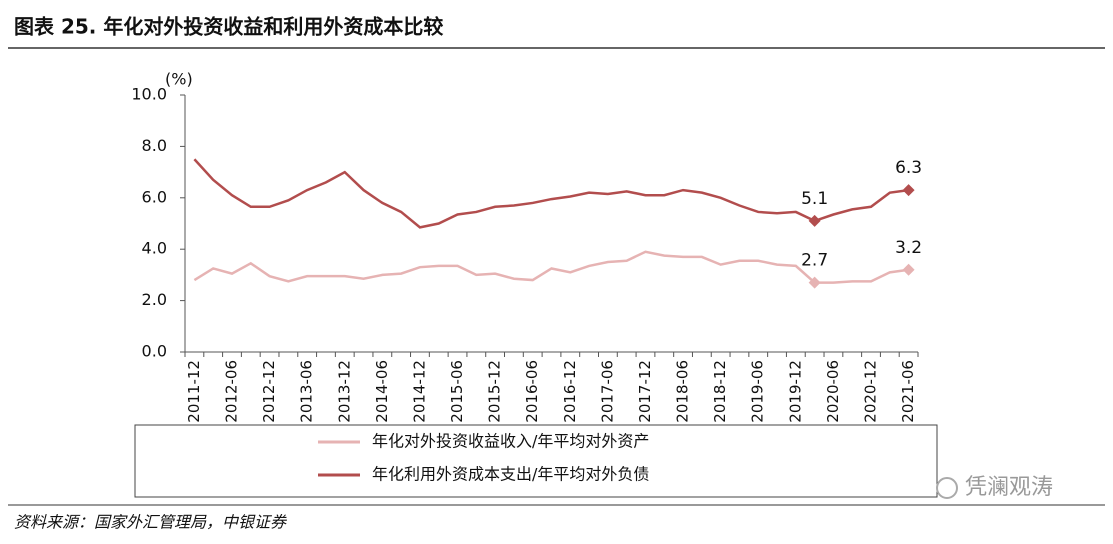  What do you see at coordinates (947, 488) in the screenshot?
I see `watermark-icon` at bounding box center [947, 488].